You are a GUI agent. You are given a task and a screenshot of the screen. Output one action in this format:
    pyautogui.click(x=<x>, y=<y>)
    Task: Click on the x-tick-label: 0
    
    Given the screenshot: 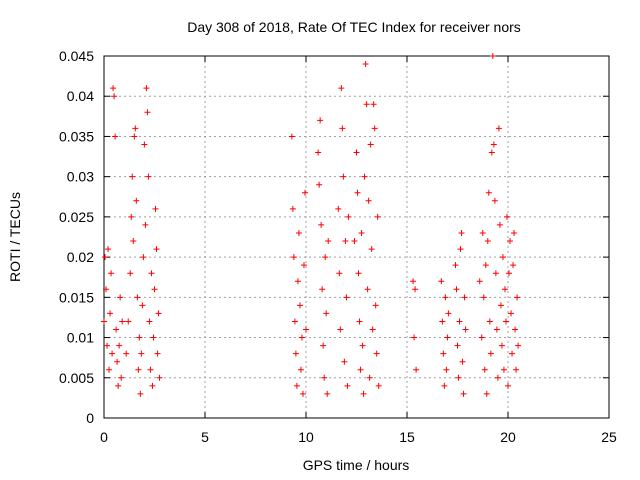 What is the action you would take?
    pyautogui.click(x=104, y=437)
    